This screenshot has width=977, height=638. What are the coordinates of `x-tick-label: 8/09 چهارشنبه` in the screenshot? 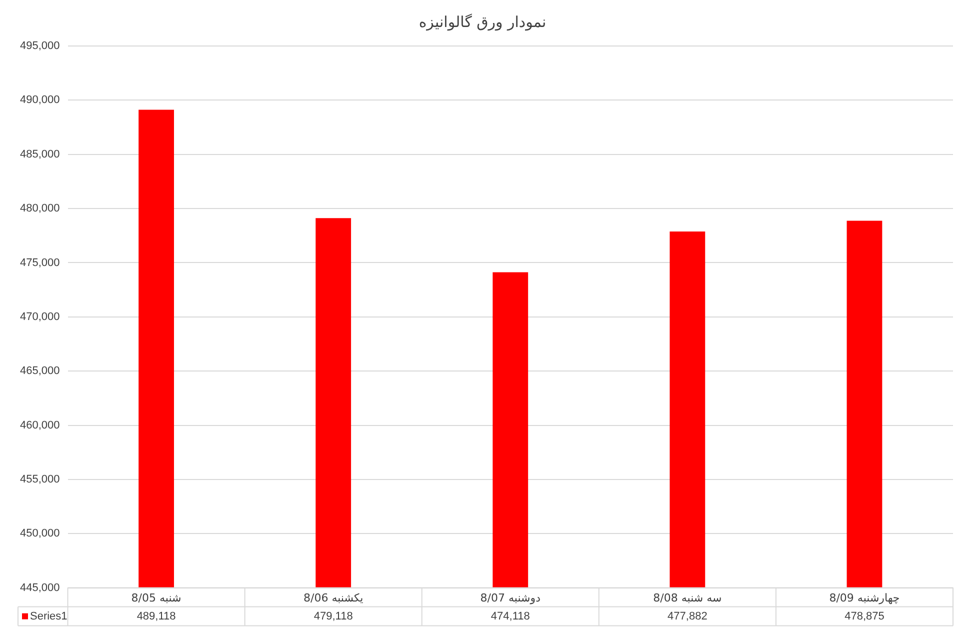 It's located at (864, 597).